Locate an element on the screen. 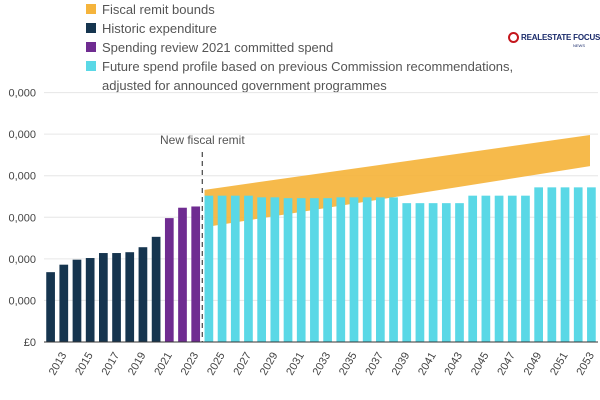 This screenshot has height=400, width=600. bar-2019 is located at coordinates (130, 297).